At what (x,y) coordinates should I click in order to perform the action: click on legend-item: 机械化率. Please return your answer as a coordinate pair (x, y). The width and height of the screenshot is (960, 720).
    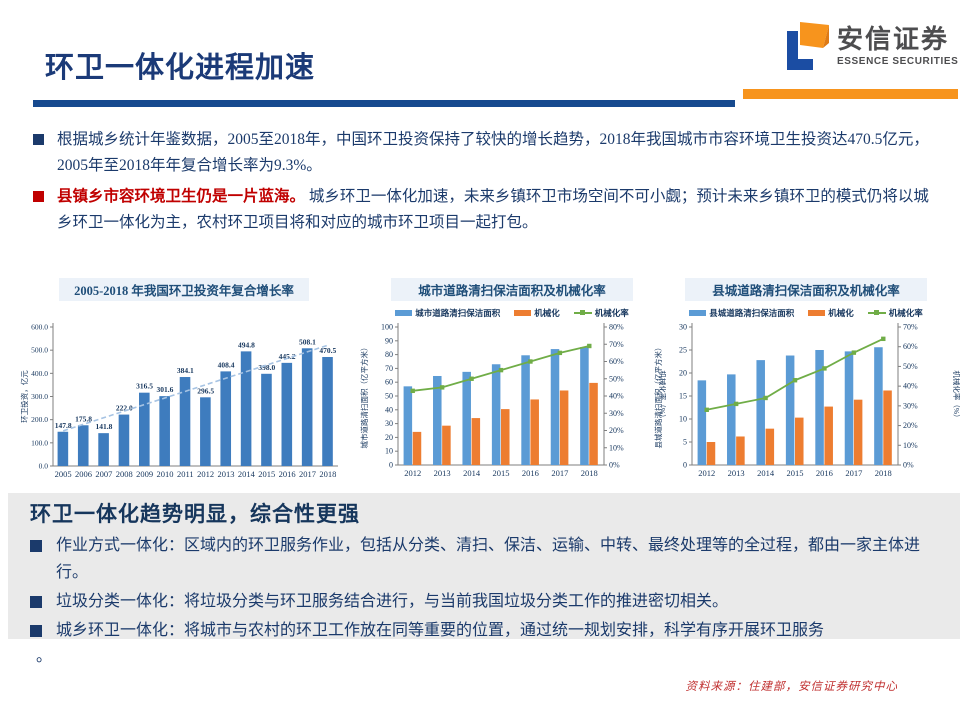
    Looking at the image, I should click on (895, 313).